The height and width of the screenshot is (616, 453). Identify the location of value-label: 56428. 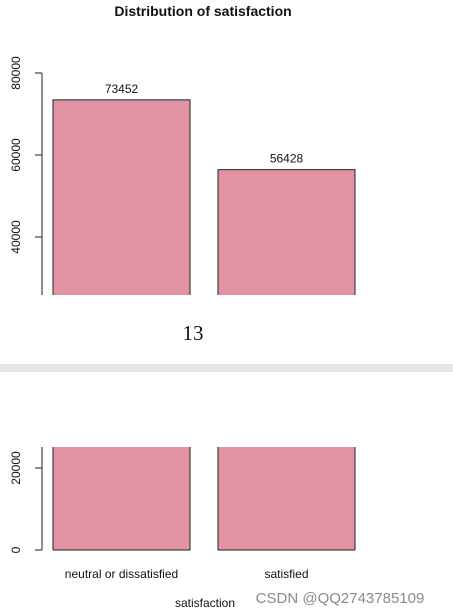
(287, 159).